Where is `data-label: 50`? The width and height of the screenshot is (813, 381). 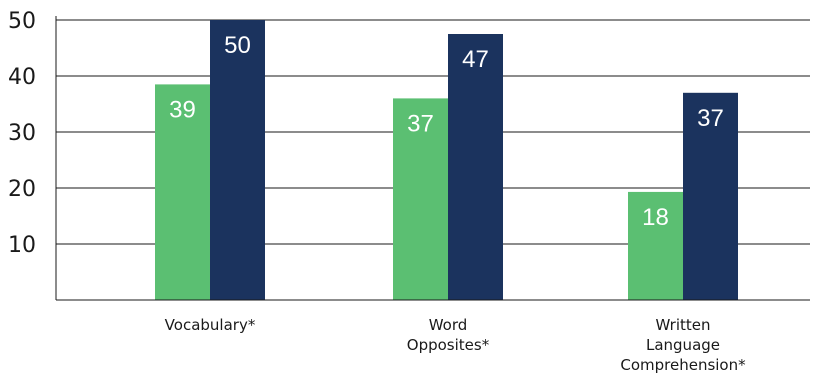 data-label: 50 is located at coordinates (237, 45).